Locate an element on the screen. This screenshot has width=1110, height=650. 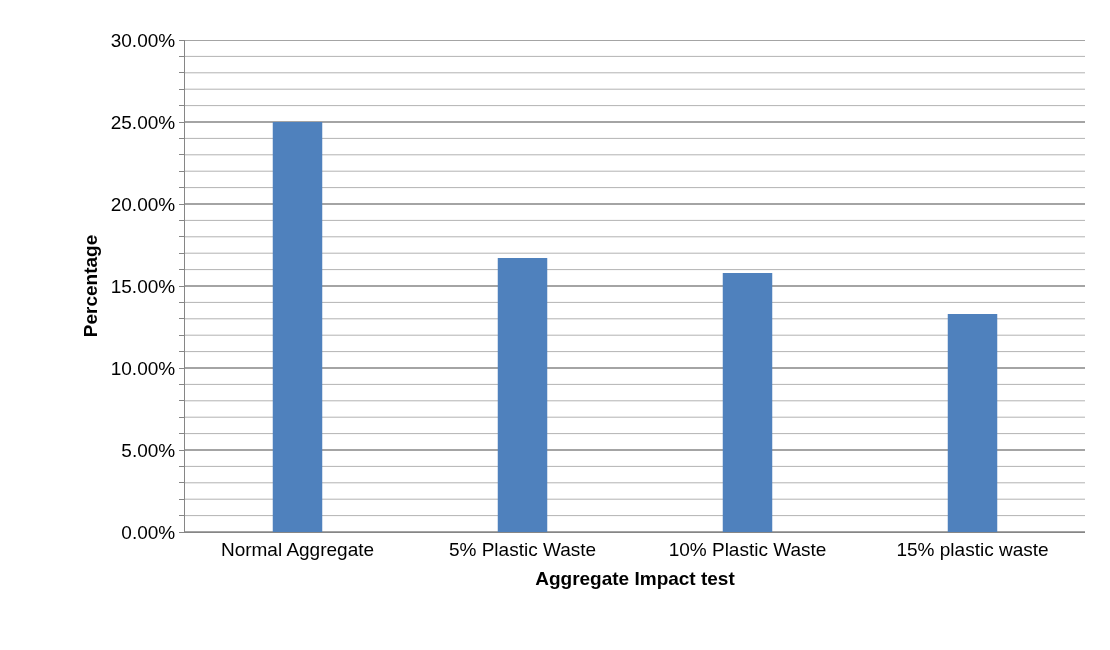
y-tick-label: 20.00% is located at coordinates (143, 204).